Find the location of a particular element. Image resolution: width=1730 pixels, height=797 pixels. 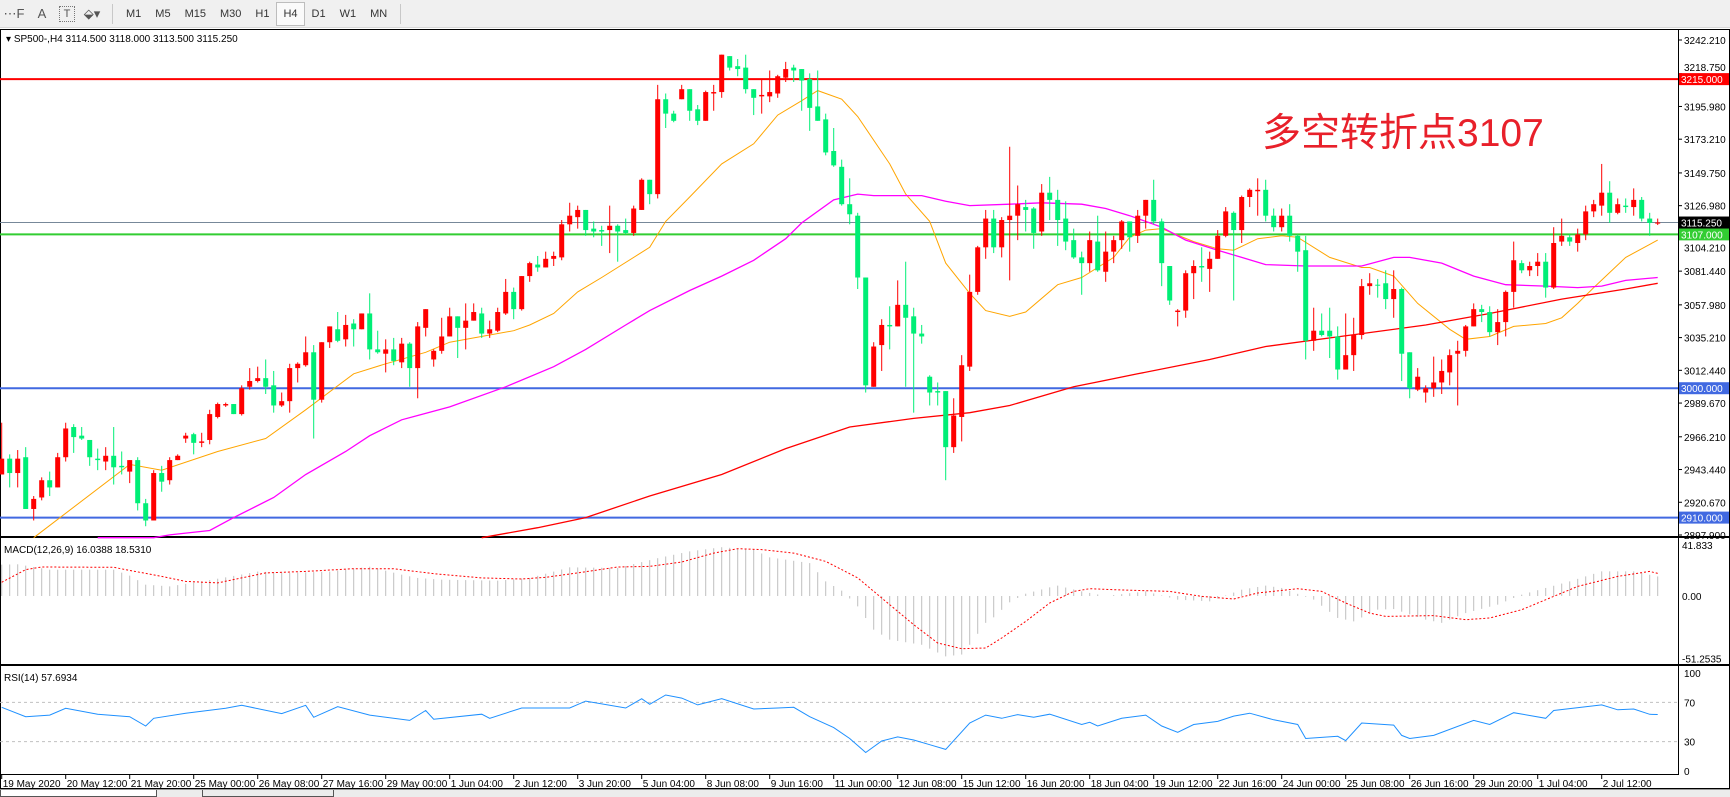

time-axis-label: 20 May 12:00 is located at coordinates (97, 784).